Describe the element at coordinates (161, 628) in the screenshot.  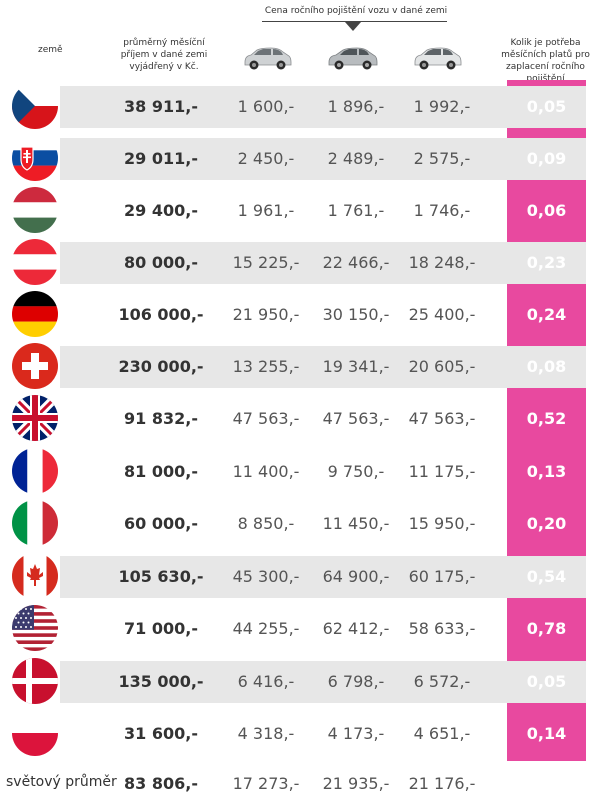
I see `income-value: 71 000,-` at that location.